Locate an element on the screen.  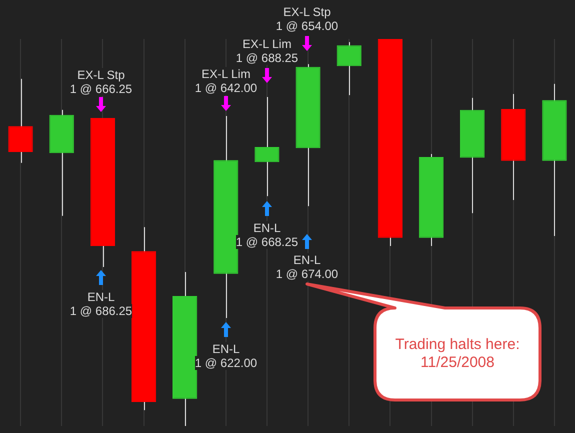
annotation: EN-L 1 @ 674.00 is located at coordinates (307, 267).